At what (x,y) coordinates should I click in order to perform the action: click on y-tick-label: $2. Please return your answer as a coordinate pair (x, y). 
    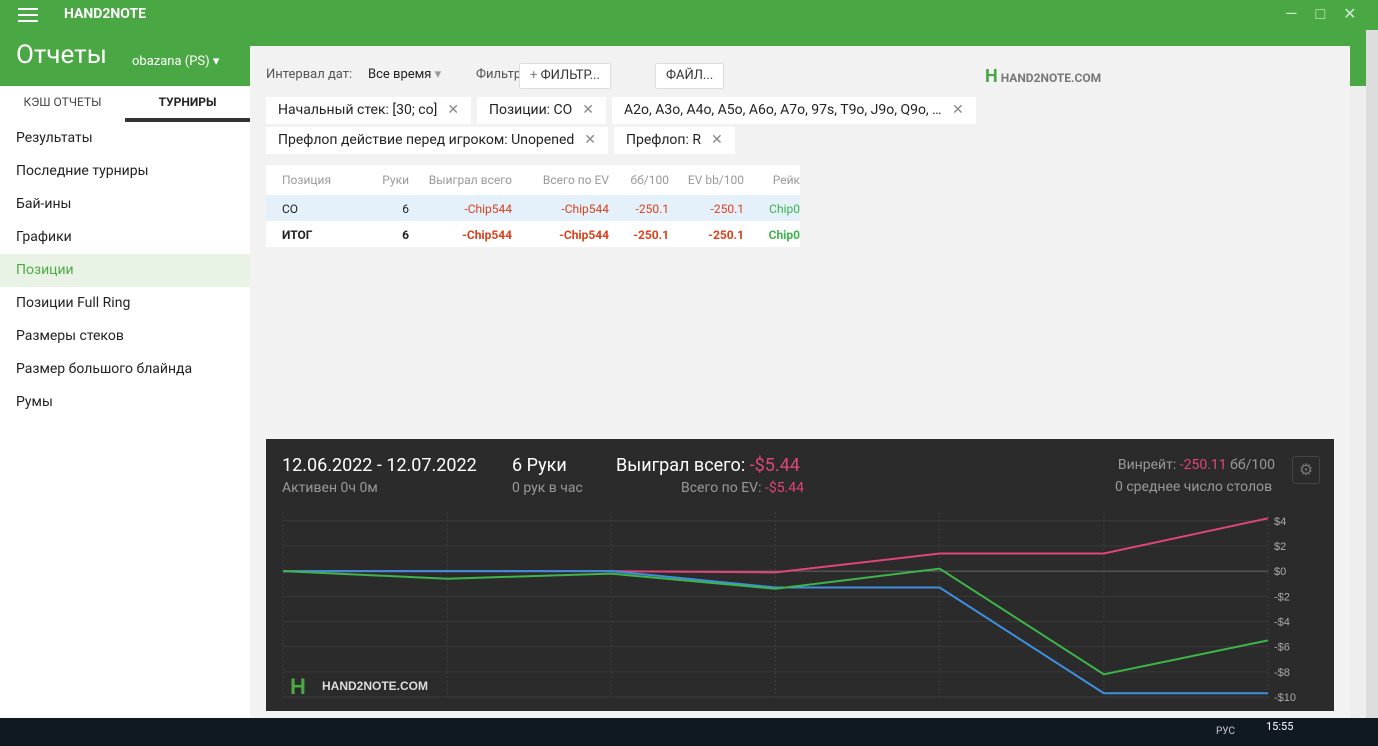
    Looking at the image, I should click on (1280, 547).